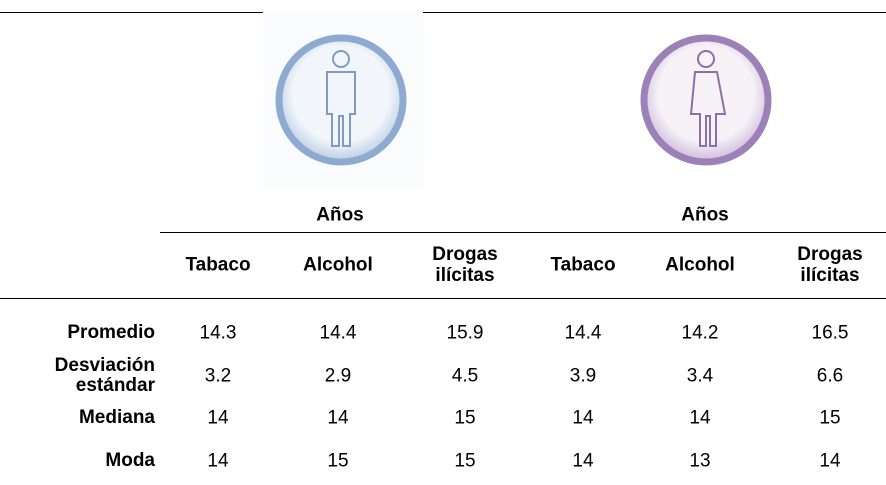  Describe the element at coordinates (830, 376) in the screenshot. I see `table-cell: 6.6` at that location.